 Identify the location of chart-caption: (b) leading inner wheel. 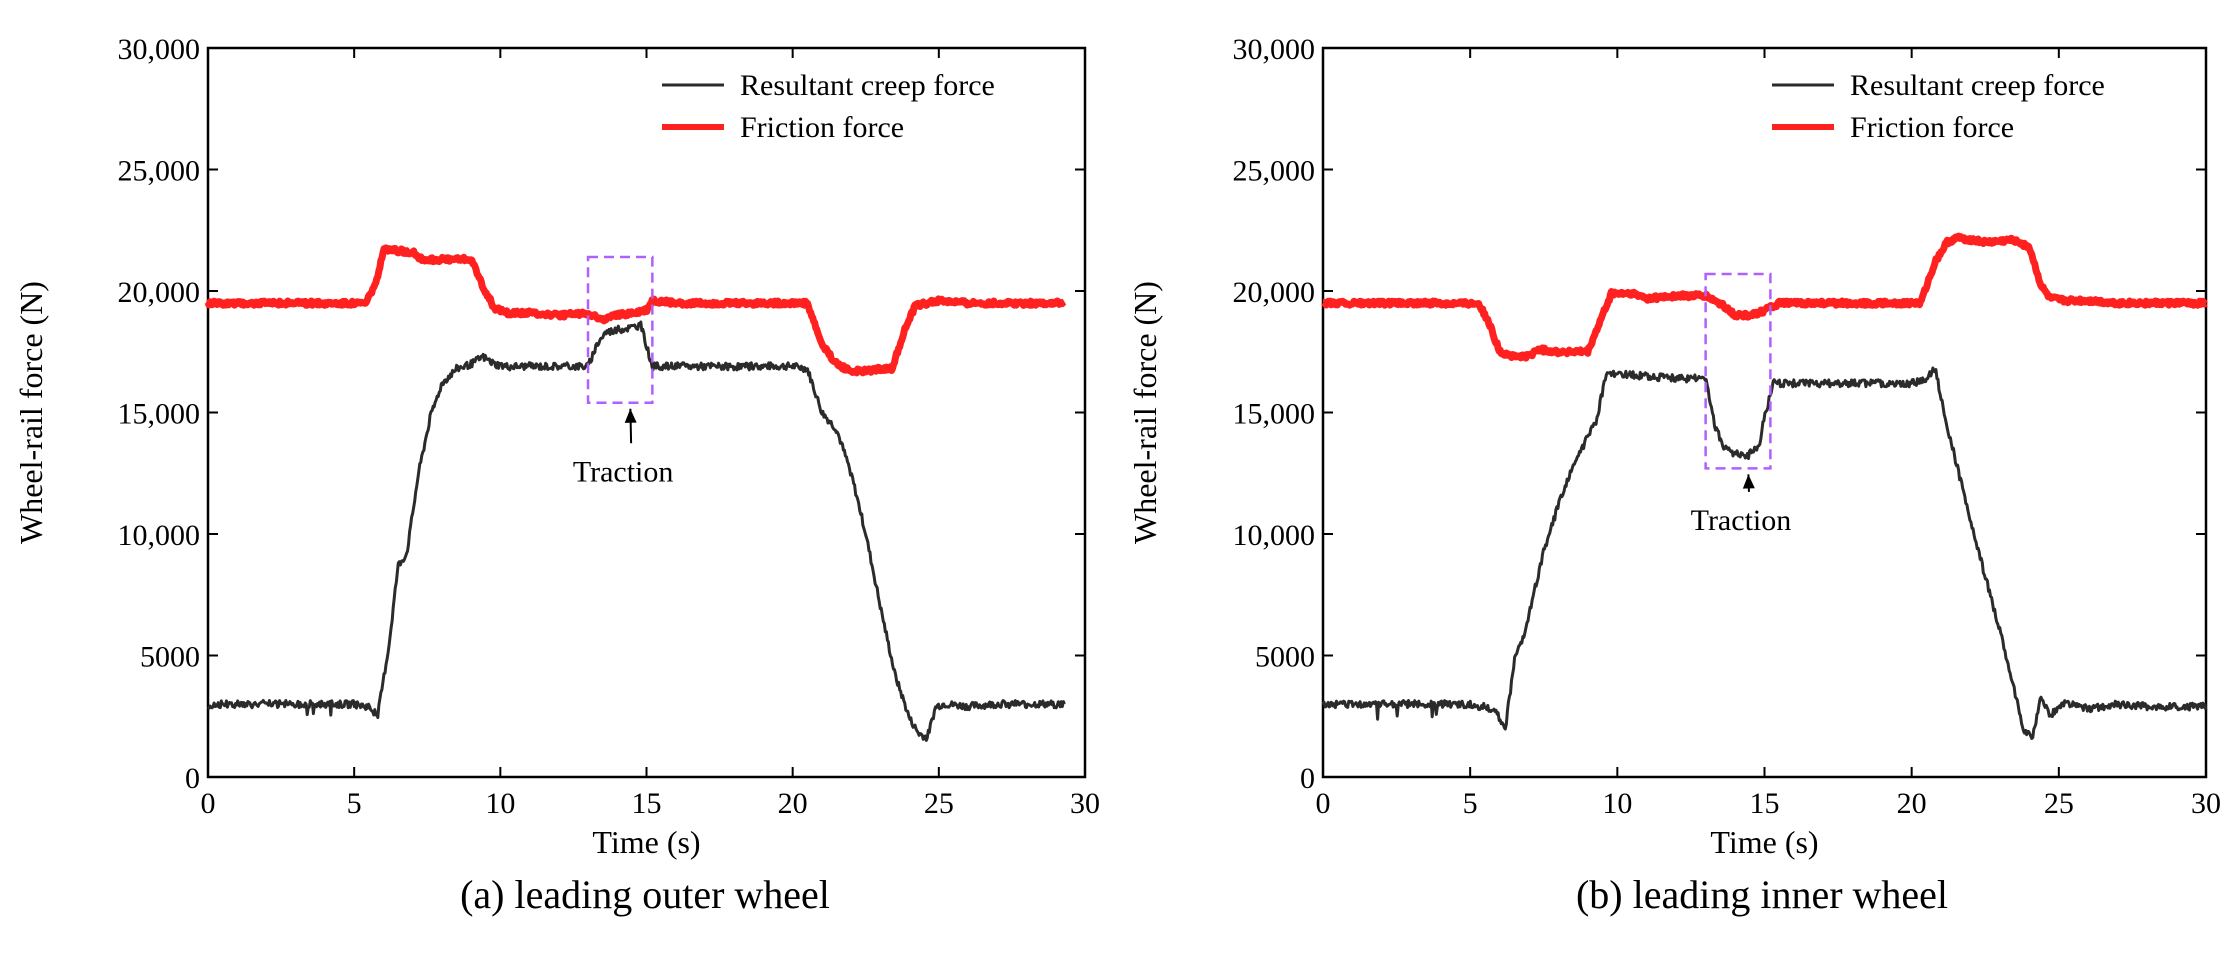
(1762, 894).